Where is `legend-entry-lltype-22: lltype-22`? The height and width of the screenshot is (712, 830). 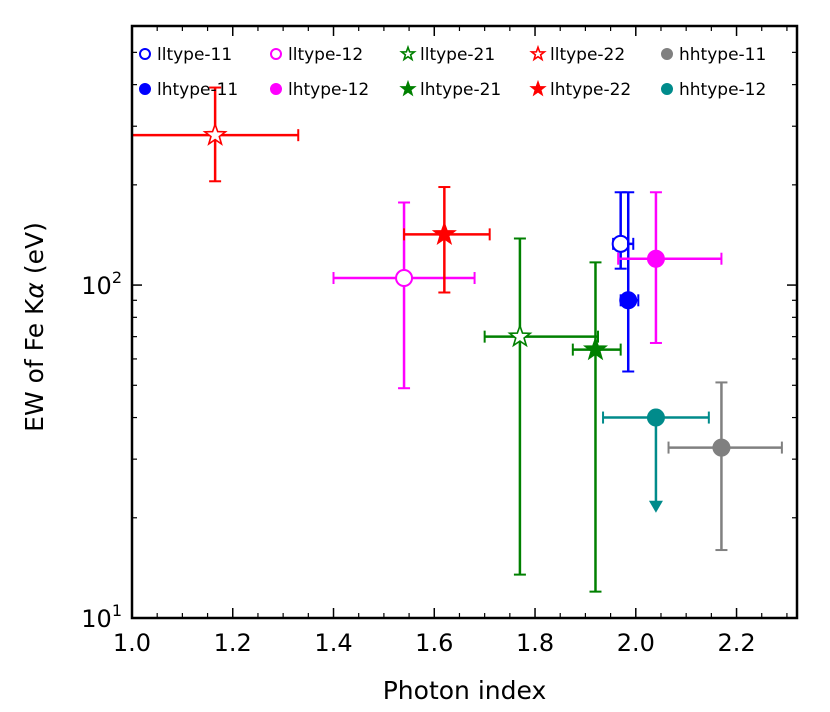
legend-entry-lltype-22: lltype-22 is located at coordinates (577, 54).